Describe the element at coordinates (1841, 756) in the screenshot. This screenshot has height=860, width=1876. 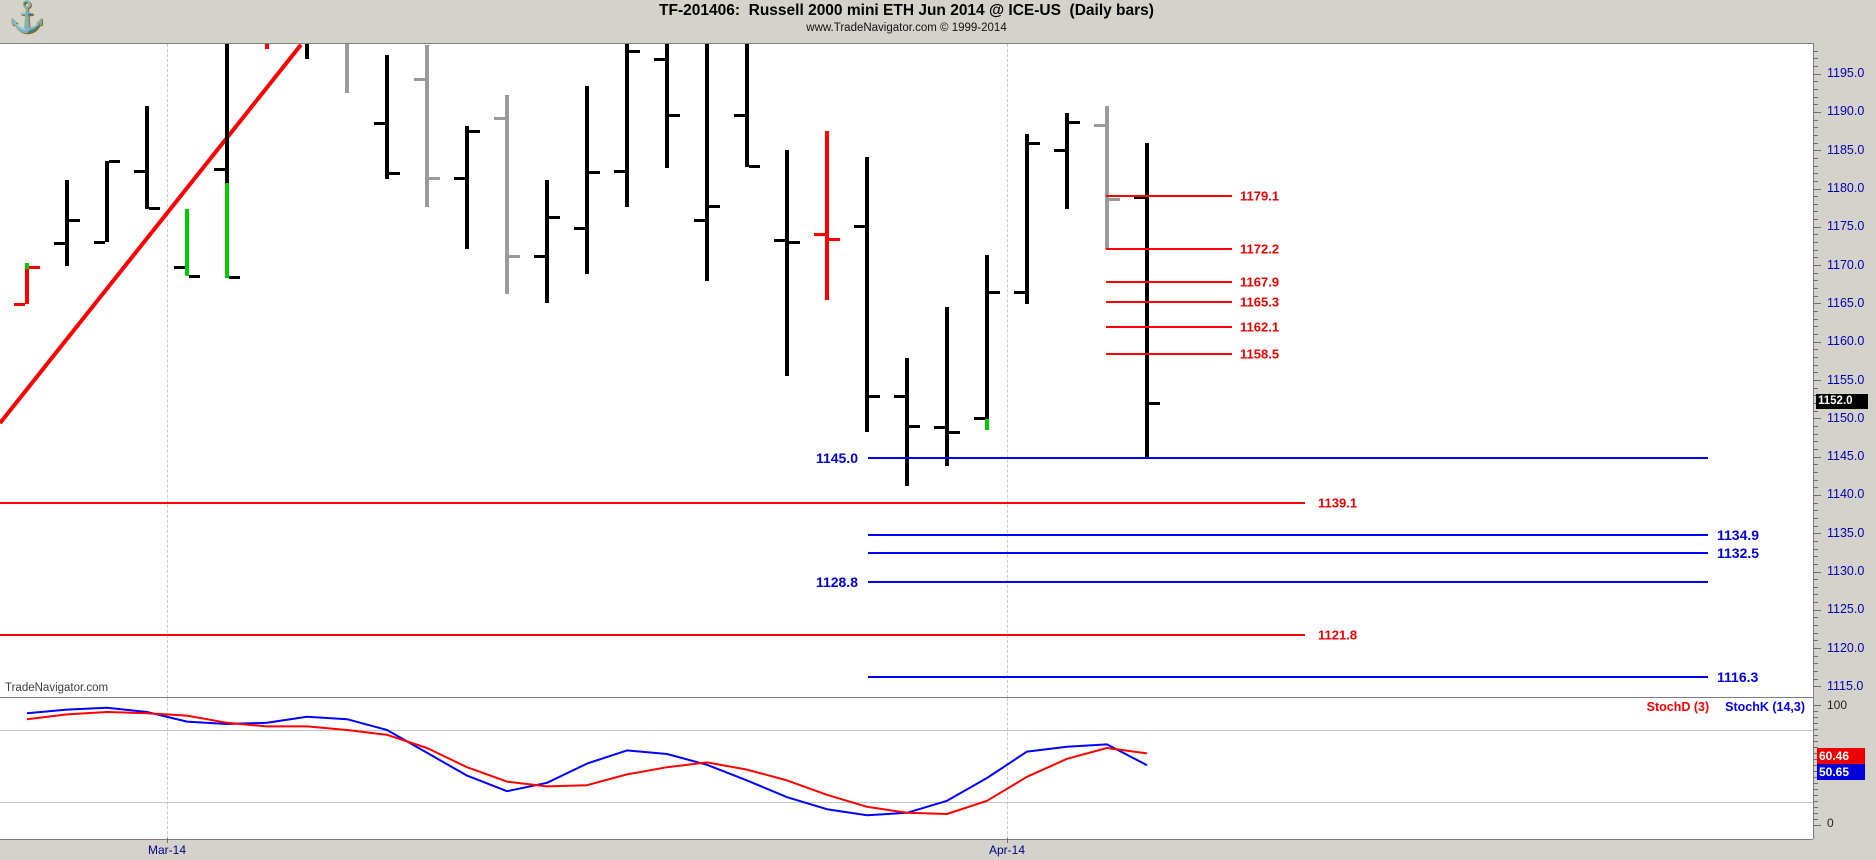
I see `stochd-value-box: 60.46` at that location.